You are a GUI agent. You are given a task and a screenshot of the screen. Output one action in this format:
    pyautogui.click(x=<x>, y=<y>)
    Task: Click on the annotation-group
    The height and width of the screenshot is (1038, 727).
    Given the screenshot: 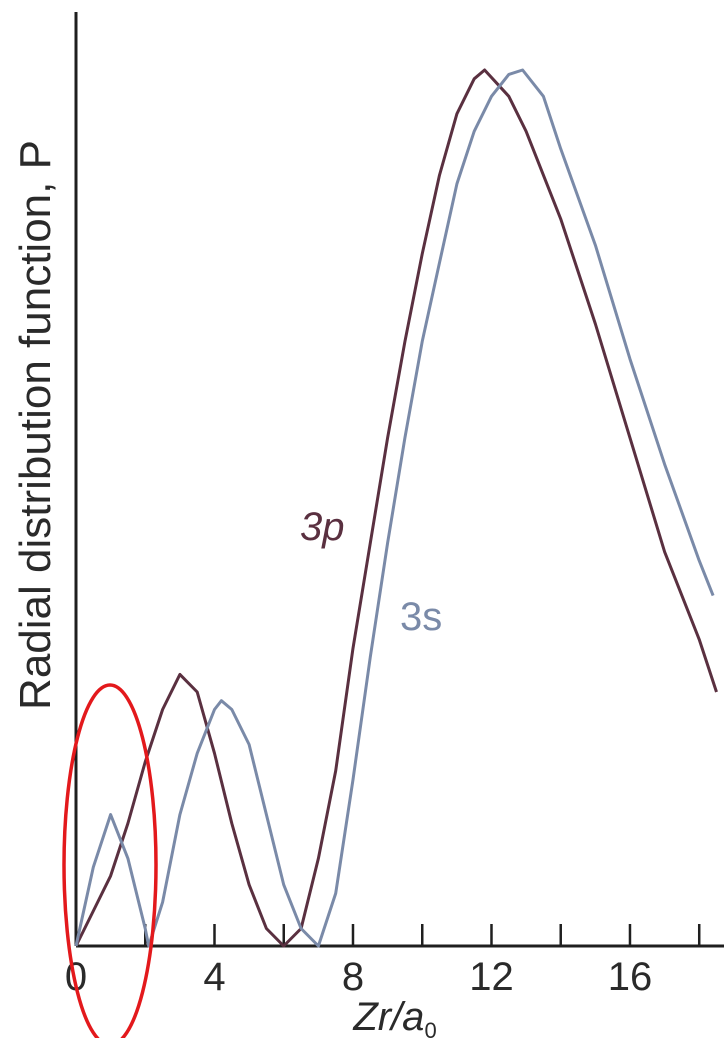 What is the action you would take?
    pyautogui.click(x=110, y=860)
    